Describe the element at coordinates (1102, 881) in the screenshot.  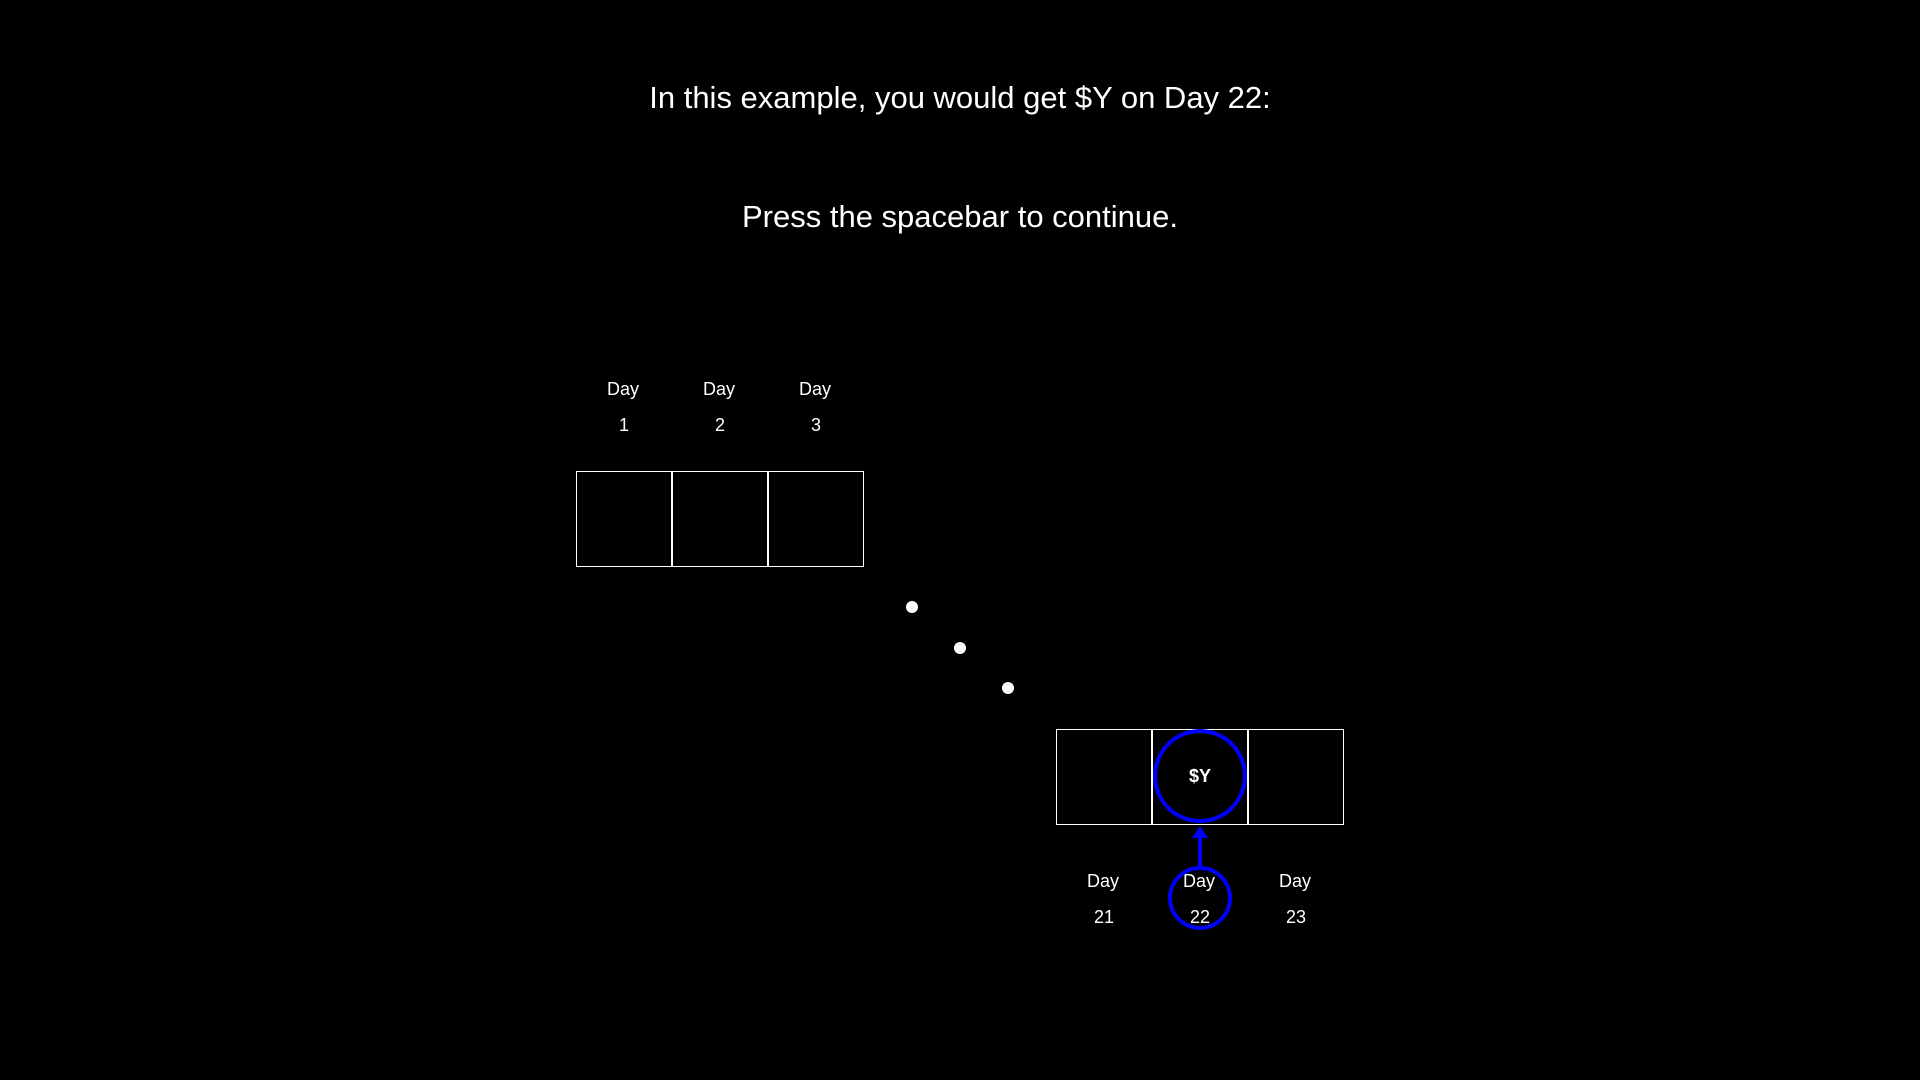
I see `day-21-word: Day` at that location.